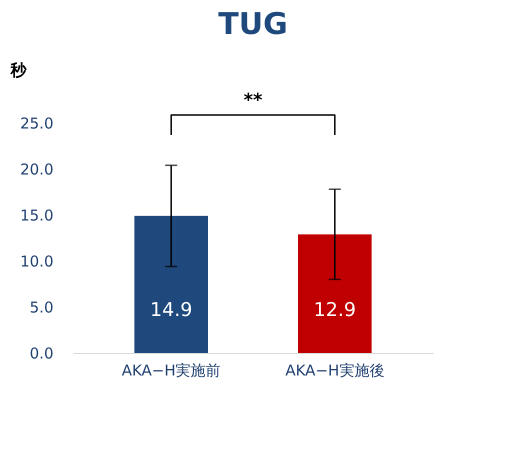 Image resolution: width=508 pixels, height=451 pixels. What do you see at coordinates (253, 24) in the screenshot?
I see `chart-title: TUG` at bounding box center [253, 24].